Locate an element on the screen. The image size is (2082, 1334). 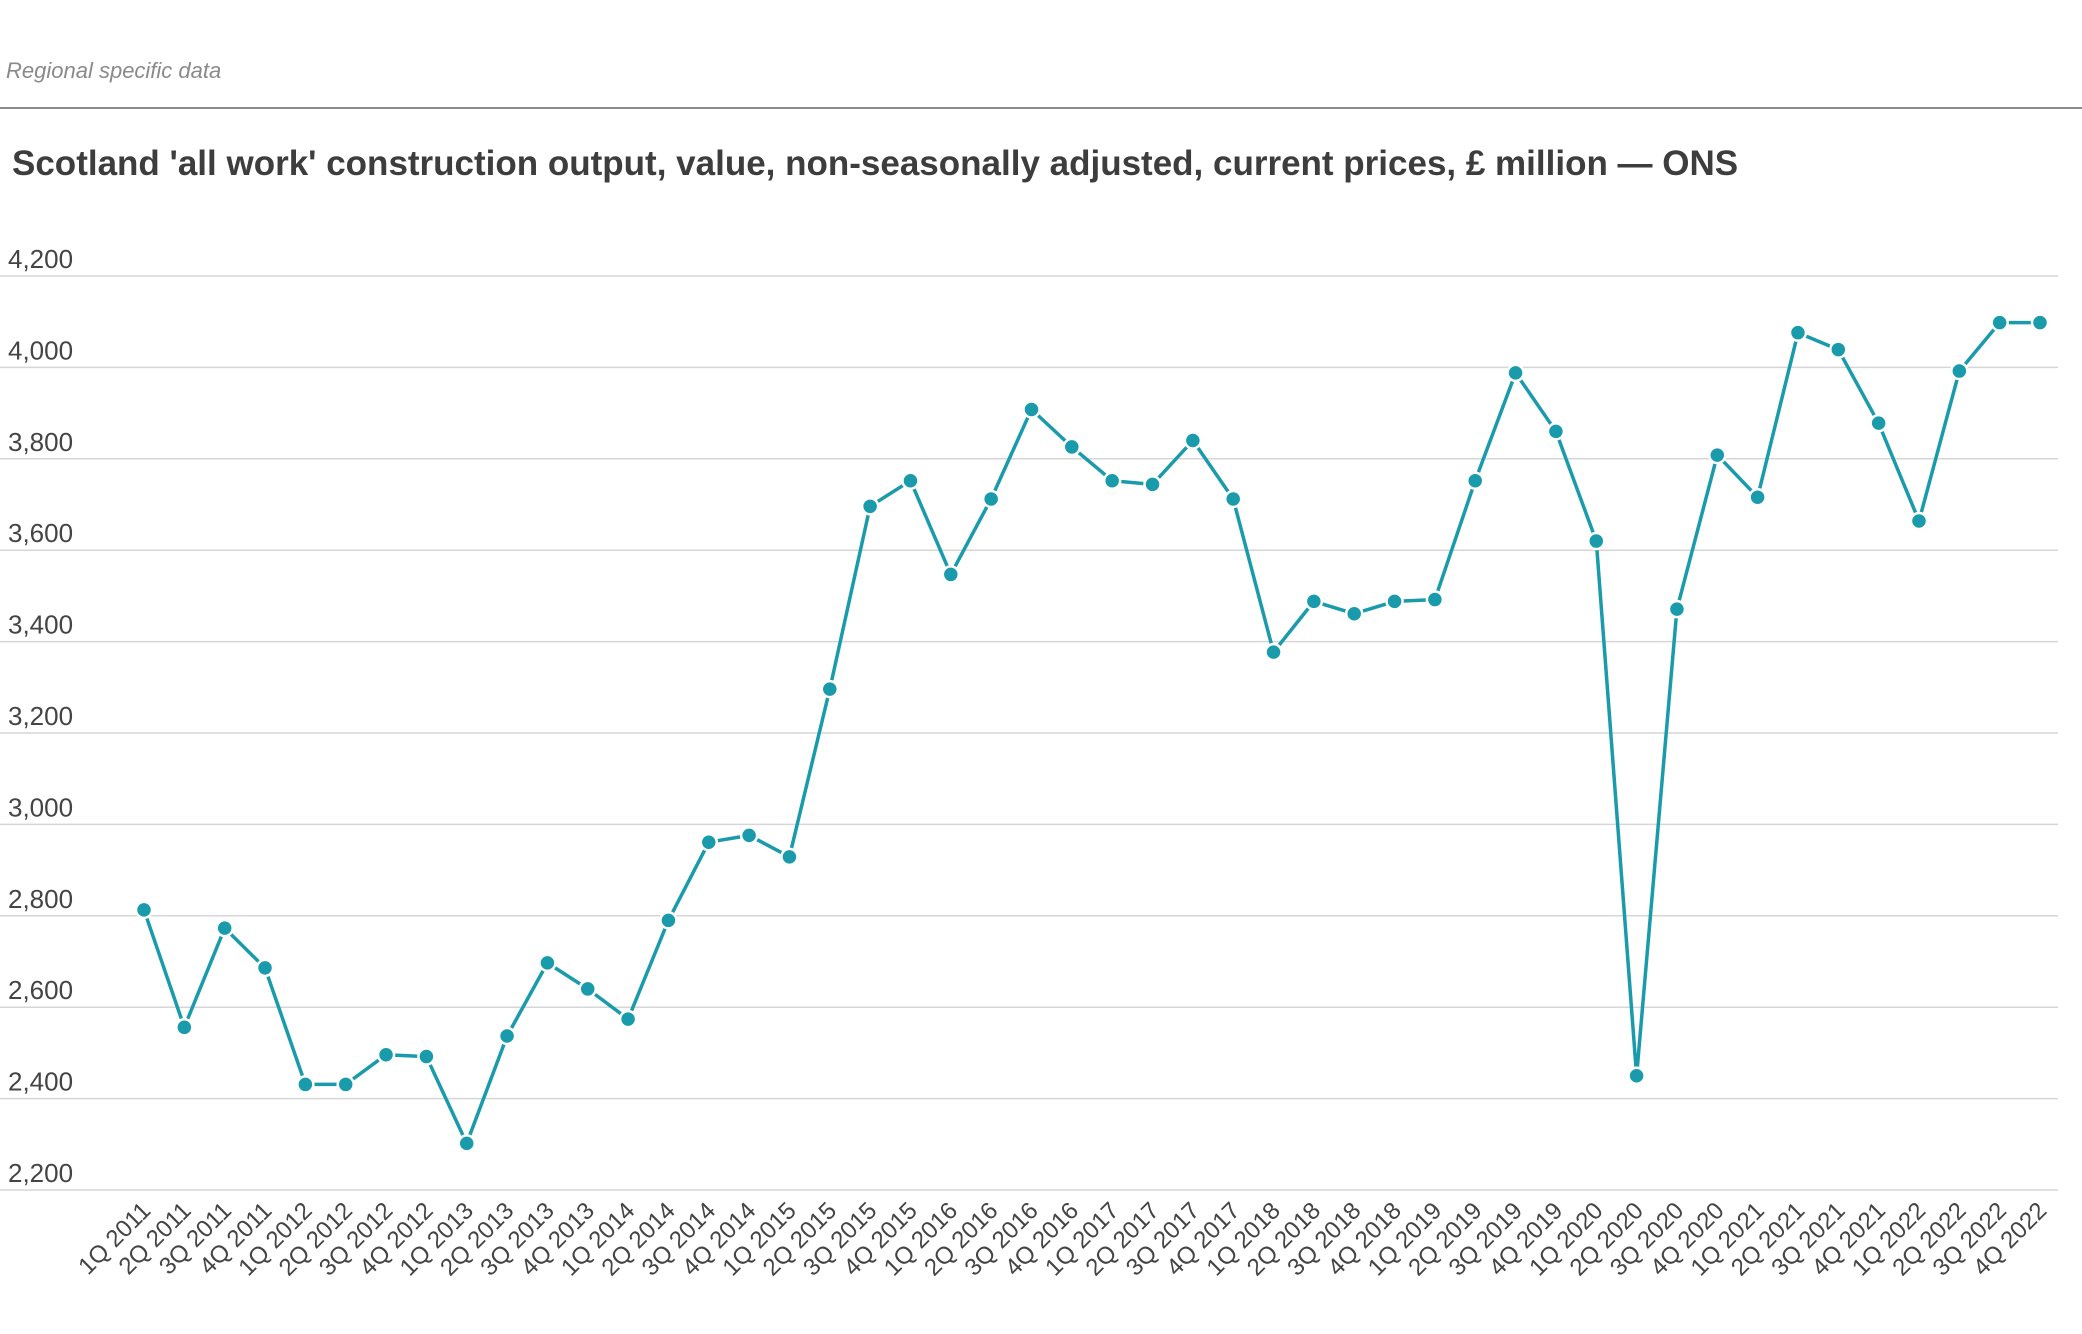
y-tick-label: 3,400 is located at coordinates (40, 625).